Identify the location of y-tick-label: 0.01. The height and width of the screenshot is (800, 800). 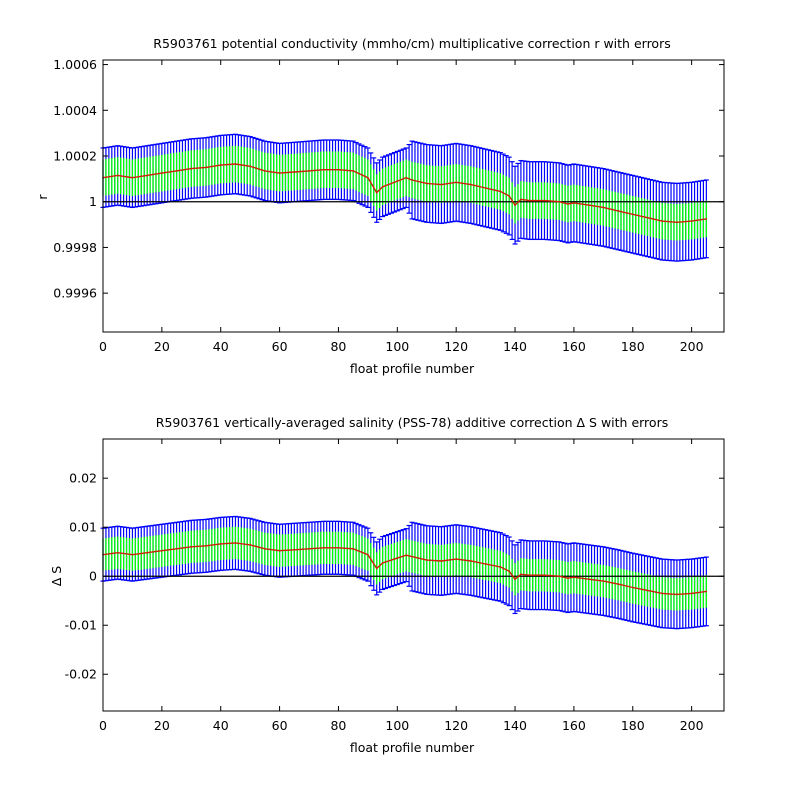
(83, 527).